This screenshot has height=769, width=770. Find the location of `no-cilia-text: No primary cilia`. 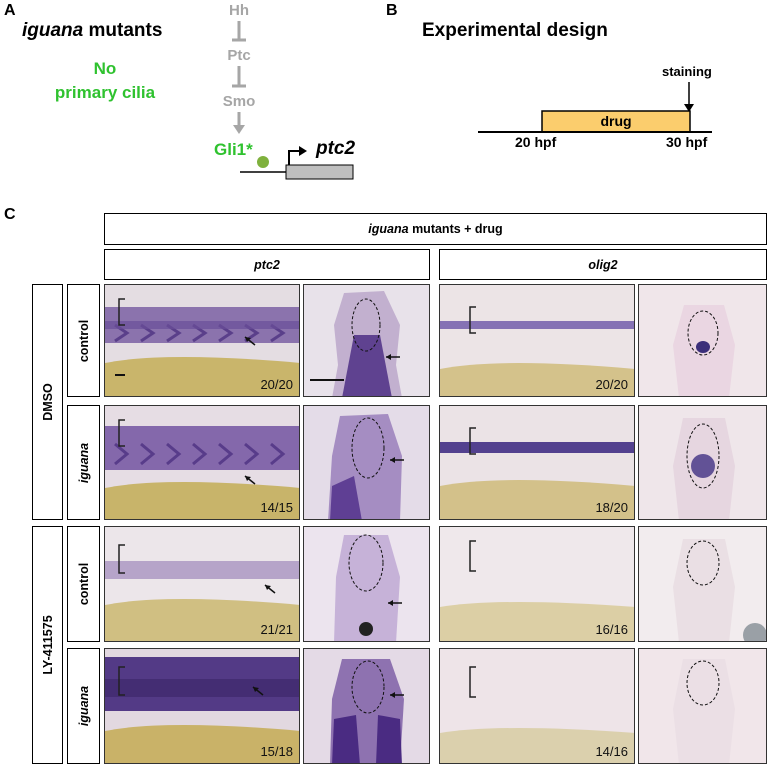

no-cilia-text: No primary cilia is located at coordinates (105, 81).